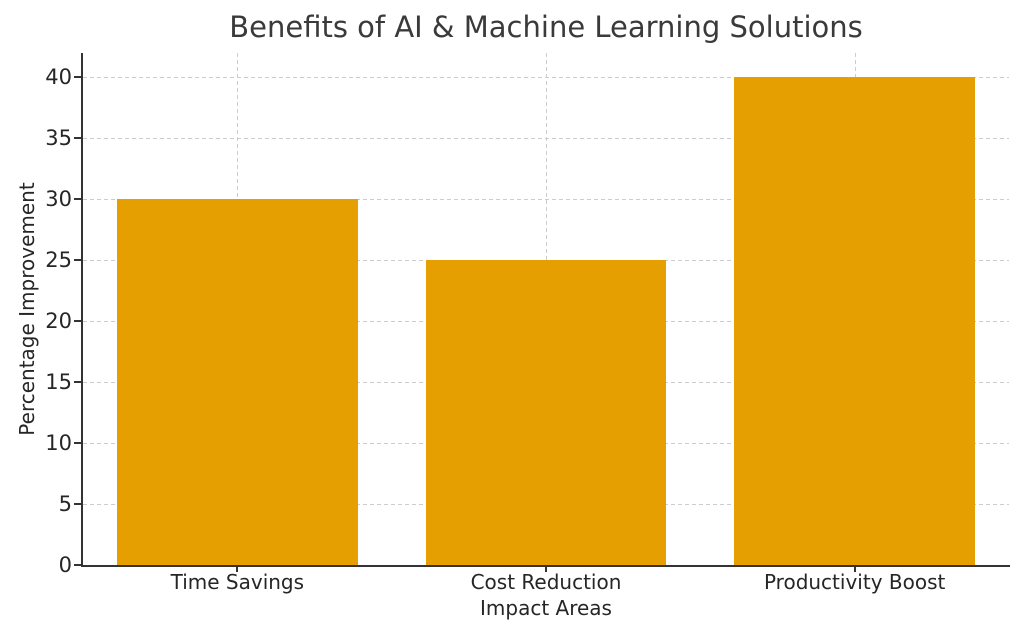 Image resolution: width=1024 pixels, height=640 pixels. Describe the element at coordinates (65, 504) in the screenshot. I see `y-tick-label-5: 5` at that location.